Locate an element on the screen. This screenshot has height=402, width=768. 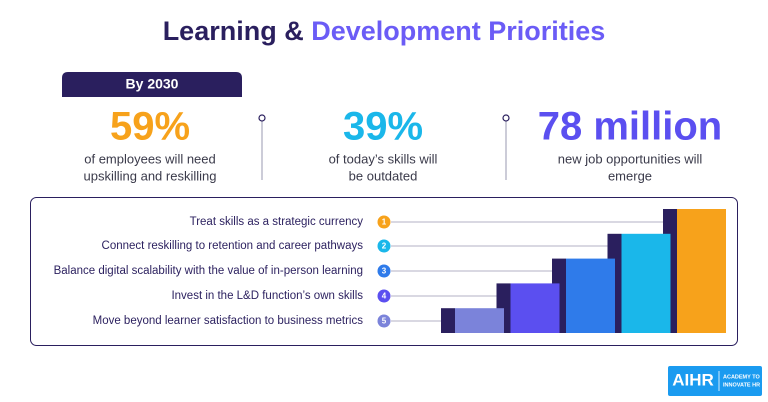
title-part: Development Priorities is located at coordinates (458, 31).